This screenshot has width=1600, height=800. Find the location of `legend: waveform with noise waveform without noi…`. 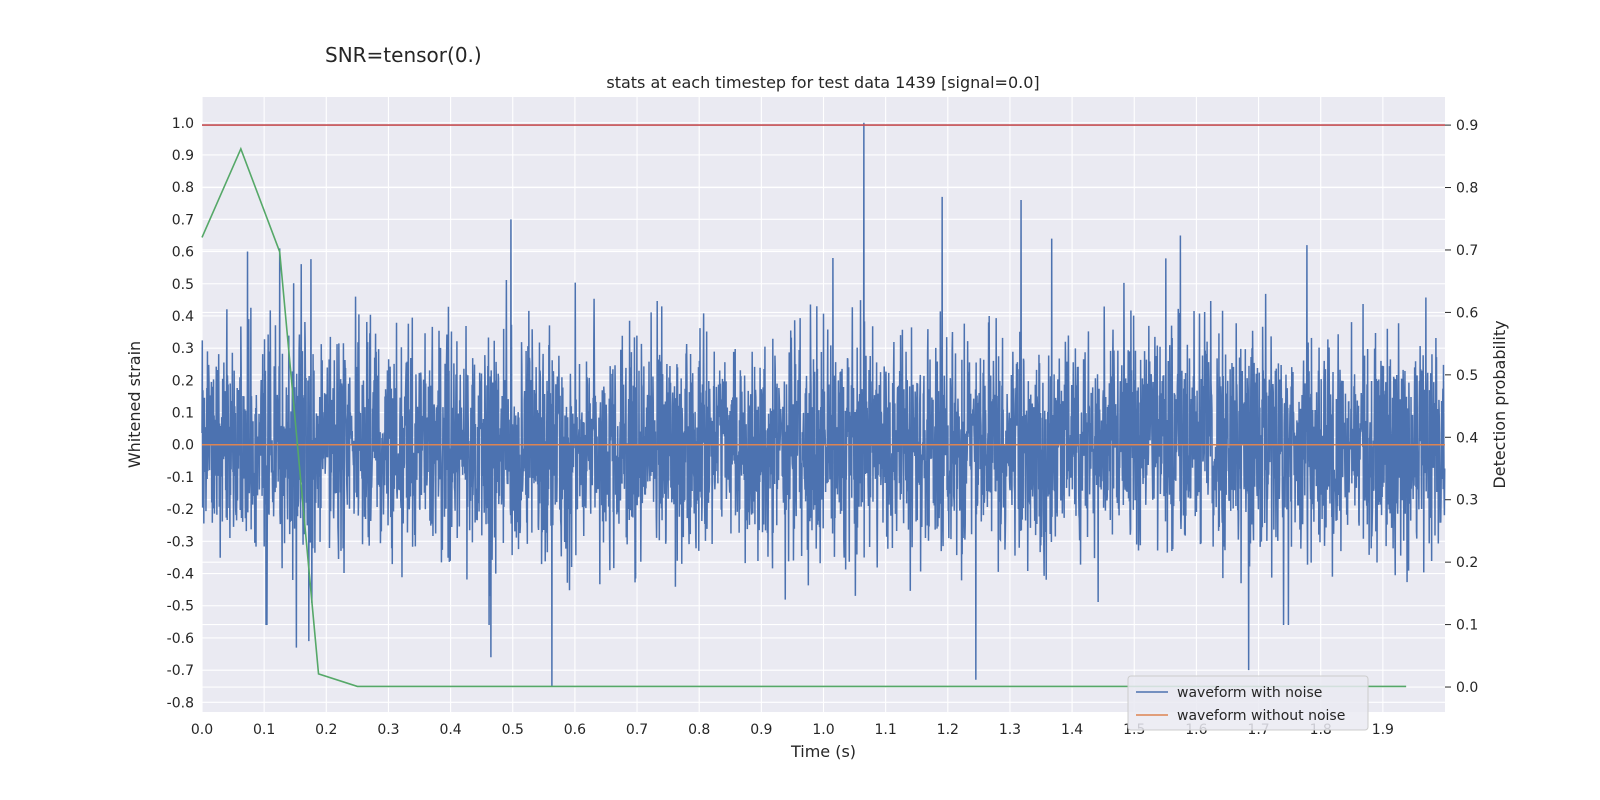

legend: waveform with noise waveform without noi… is located at coordinates (1248, 703).